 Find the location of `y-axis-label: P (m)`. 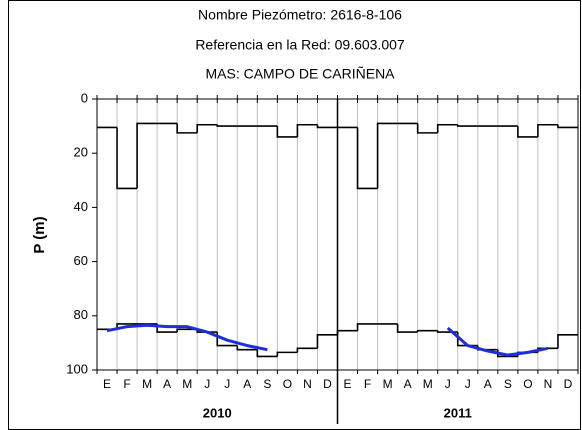

y-axis-label: P (m) is located at coordinates (39, 234).